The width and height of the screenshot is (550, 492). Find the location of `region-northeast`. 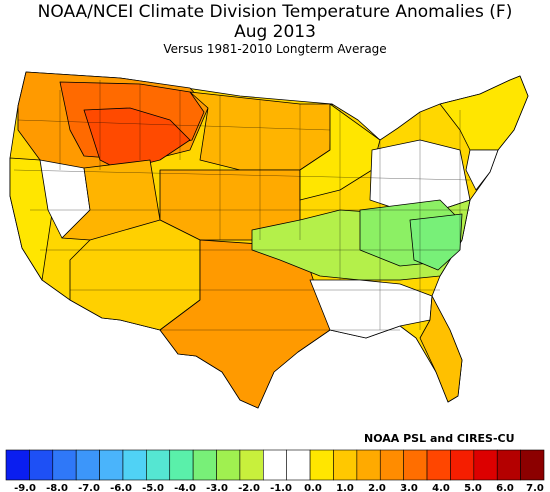

region-northeast is located at coordinates (484, 113).